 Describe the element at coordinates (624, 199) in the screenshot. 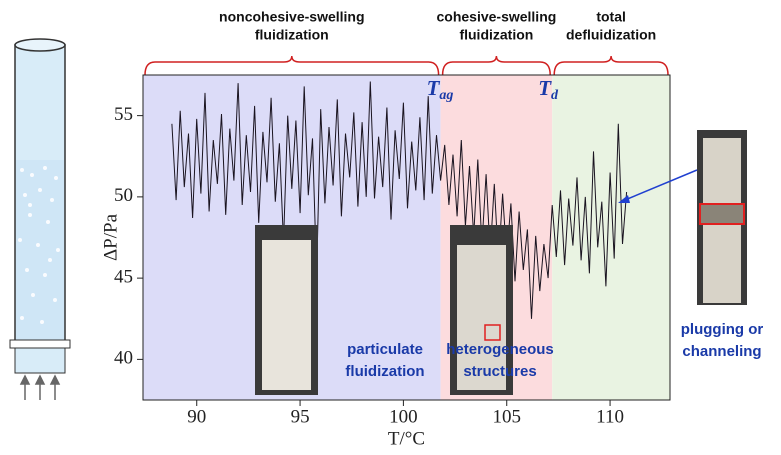

I see `arrow-head` at that location.